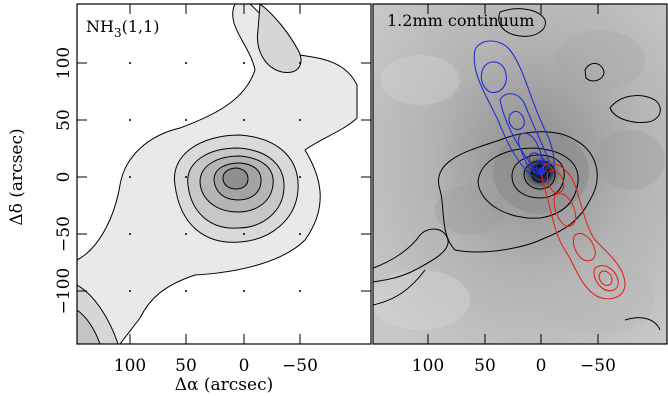  Describe the element at coordinates (89, 326) in the screenshot. I see `nh3-contour-corner2` at that location.